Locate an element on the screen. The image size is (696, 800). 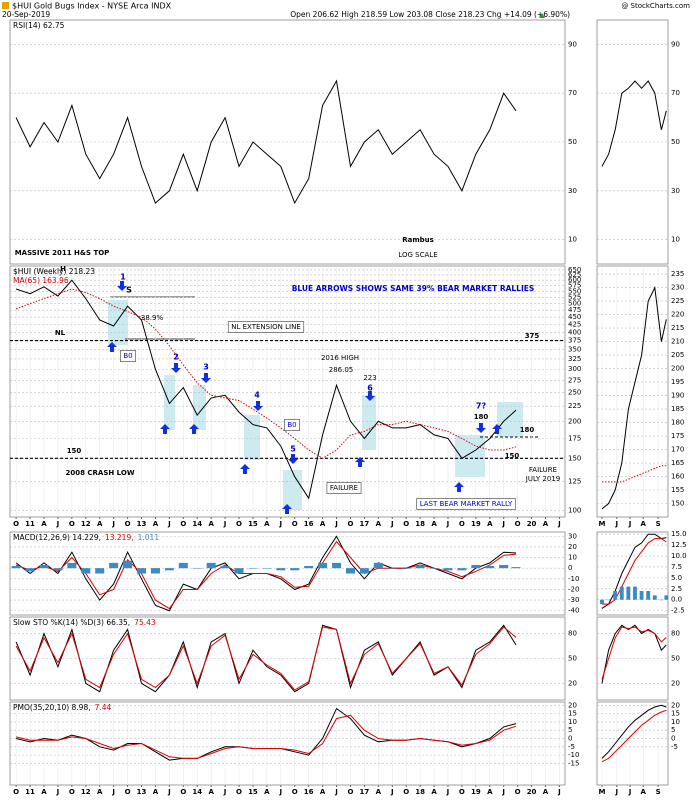
y-tick-label: 400 is located at coordinates (574, 332).